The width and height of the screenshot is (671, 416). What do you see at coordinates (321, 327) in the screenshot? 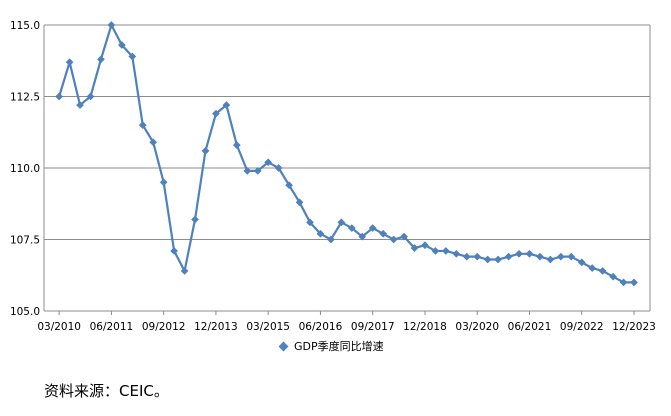
I see `x-tick-label: 06/2016` at bounding box center [321, 327].